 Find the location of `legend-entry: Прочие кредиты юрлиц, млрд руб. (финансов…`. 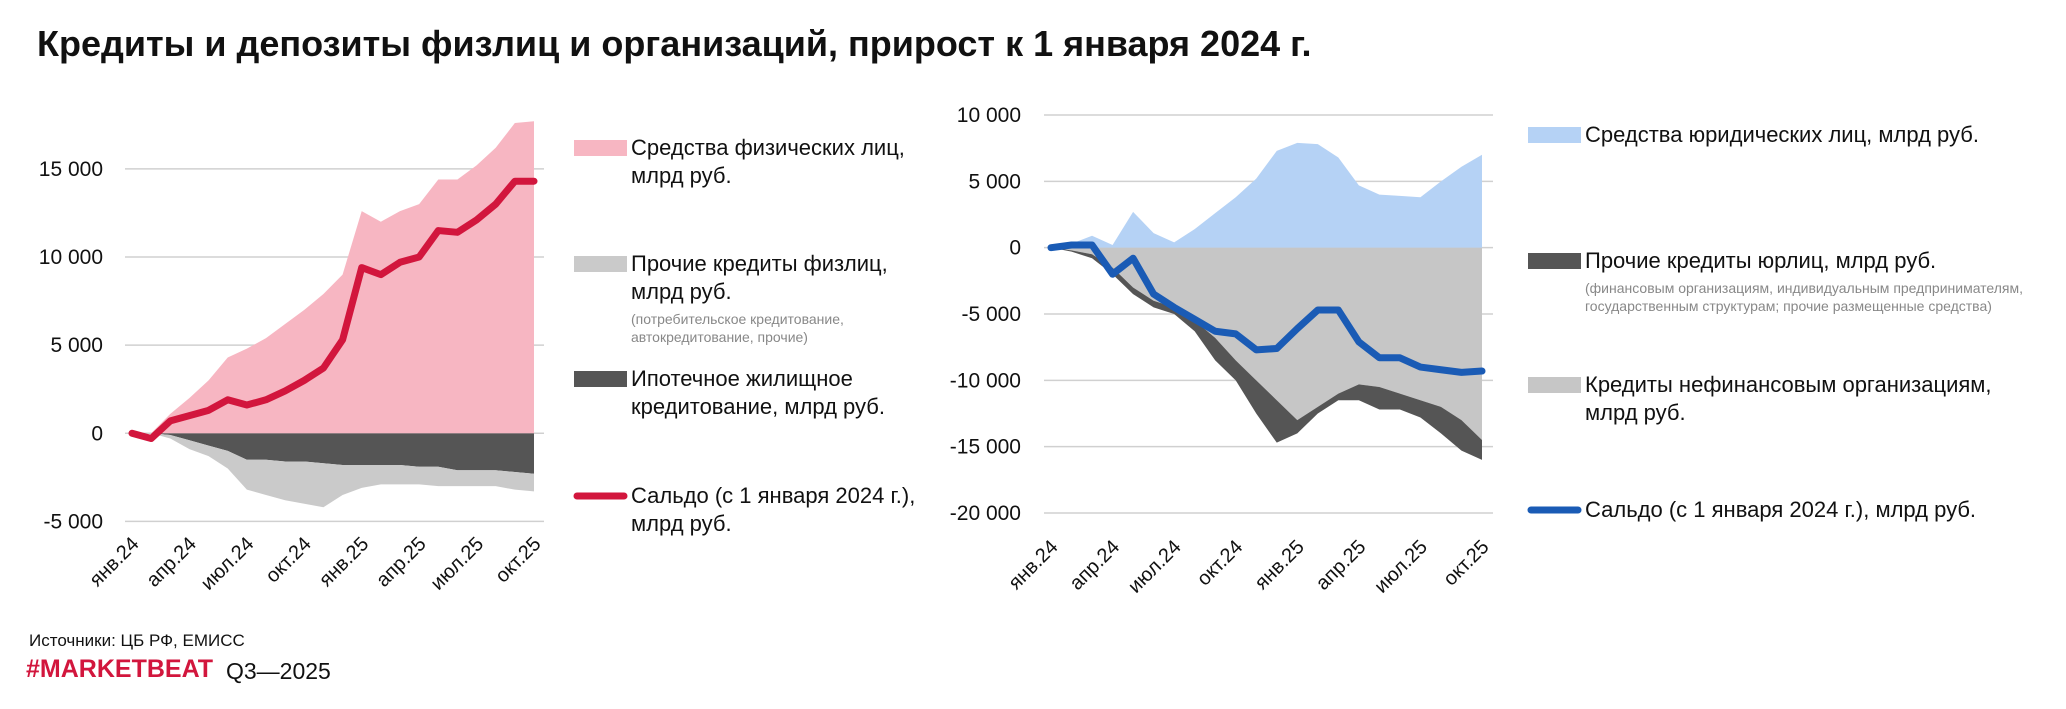

legend-entry: Прочие кредиты юрлиц, млрд руб. (финансов… is located at coordinates (1815, 281).